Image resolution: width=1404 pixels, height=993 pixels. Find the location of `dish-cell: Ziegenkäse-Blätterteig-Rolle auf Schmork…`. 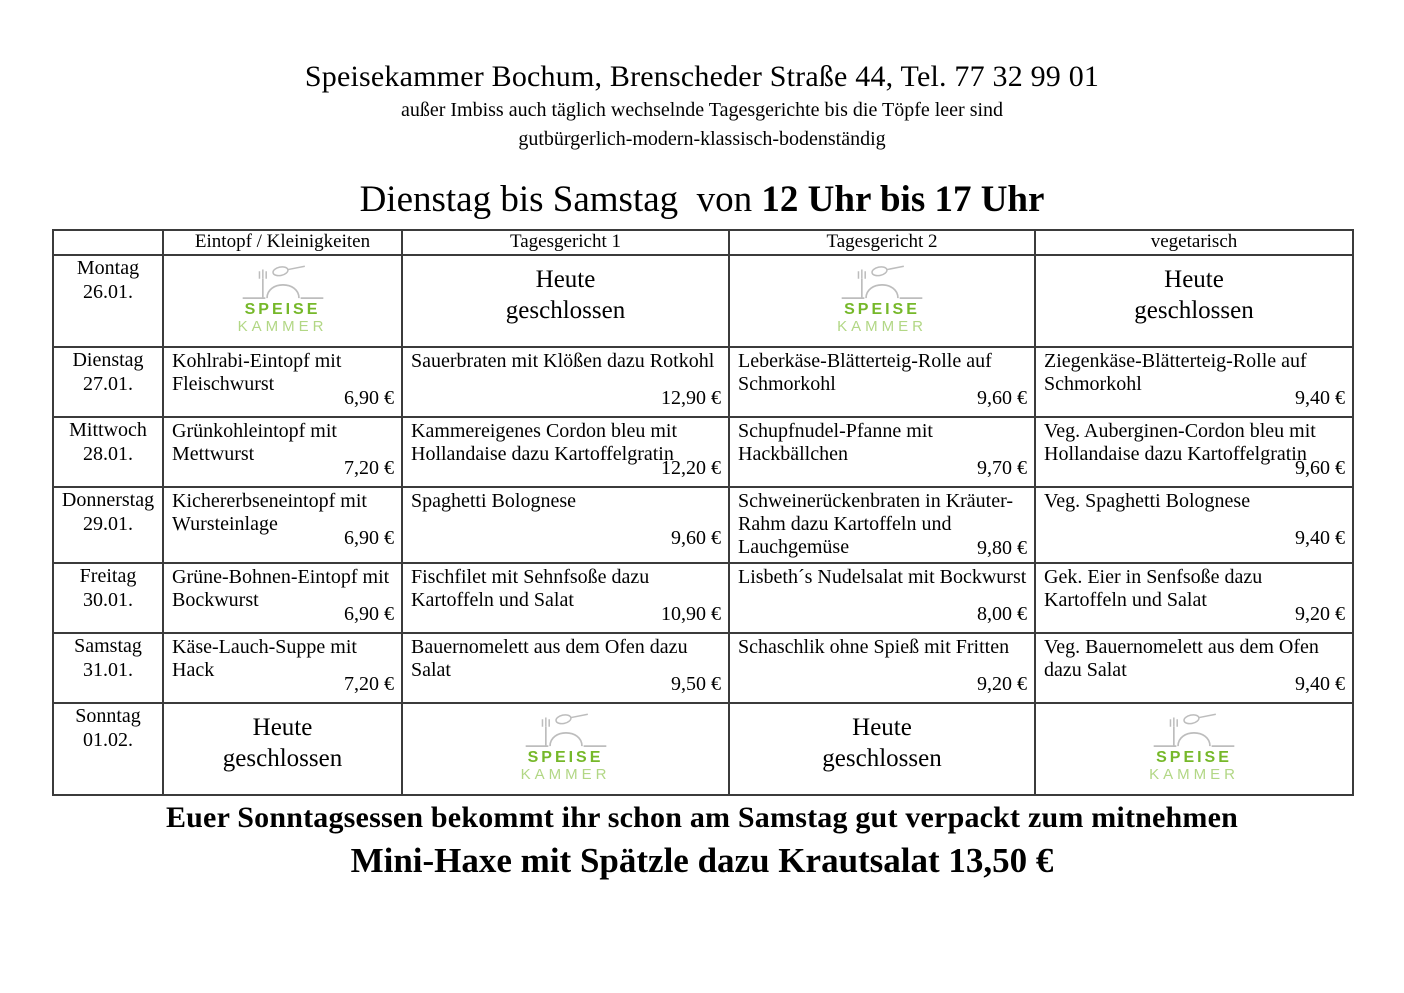

dish-cell: Ziegenkäse-Blätterteig-Rolle auf Schmork… is located at coordinates (1194, 382).